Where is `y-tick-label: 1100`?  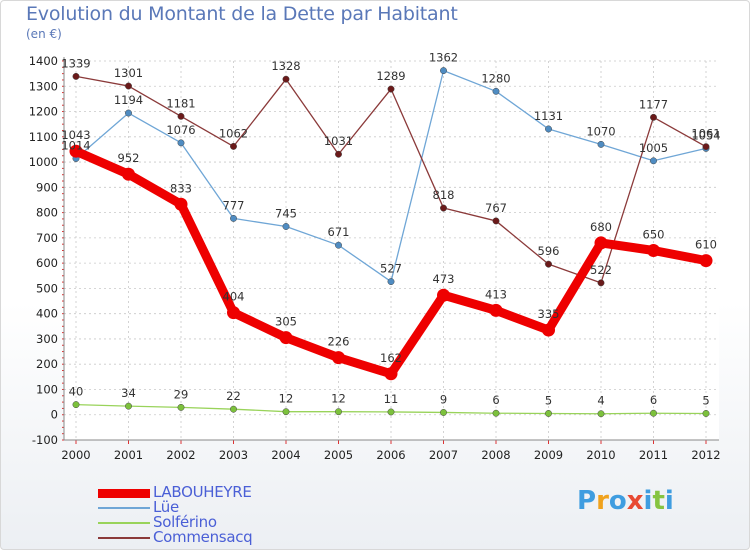 y-tick-label: 1100 is located at coordinates (43, 137).